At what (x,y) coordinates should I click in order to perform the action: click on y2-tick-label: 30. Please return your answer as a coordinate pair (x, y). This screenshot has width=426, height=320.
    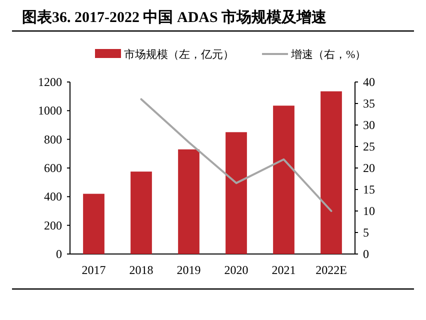
    Looking at the image, I should click on (369, 125).